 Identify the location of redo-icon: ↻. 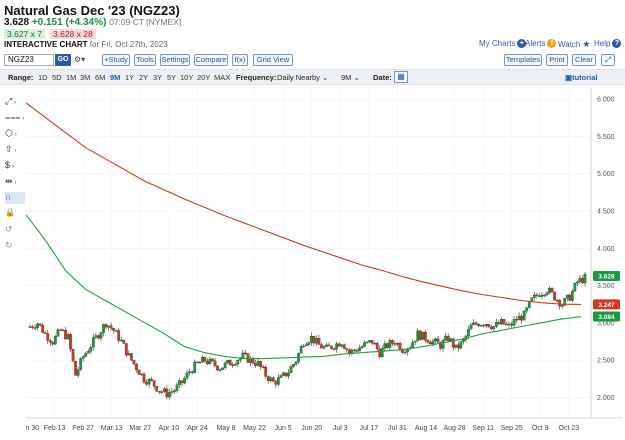
(9, 245).